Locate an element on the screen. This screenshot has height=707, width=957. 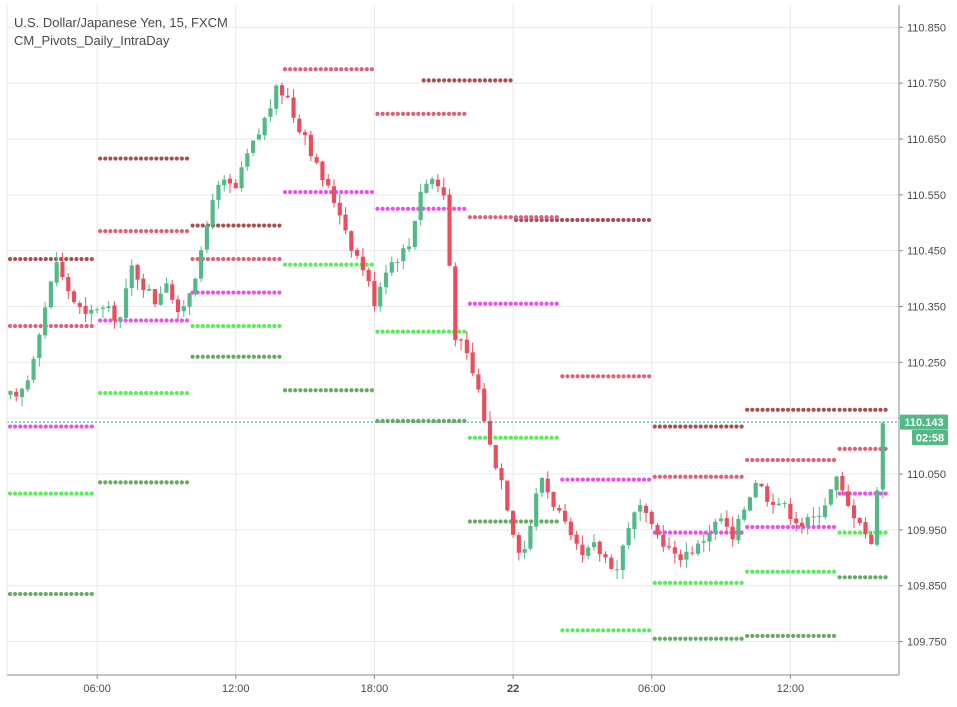
y-tick-label: 110.650 is located at coordinates (926, 140).